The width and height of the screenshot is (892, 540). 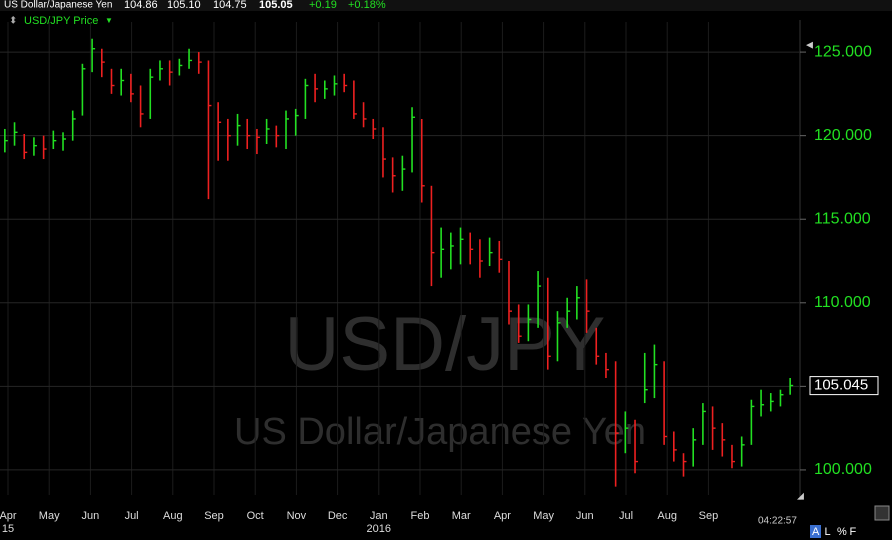 I want to click on header-low: 104.75, so click(x=230, y=5).